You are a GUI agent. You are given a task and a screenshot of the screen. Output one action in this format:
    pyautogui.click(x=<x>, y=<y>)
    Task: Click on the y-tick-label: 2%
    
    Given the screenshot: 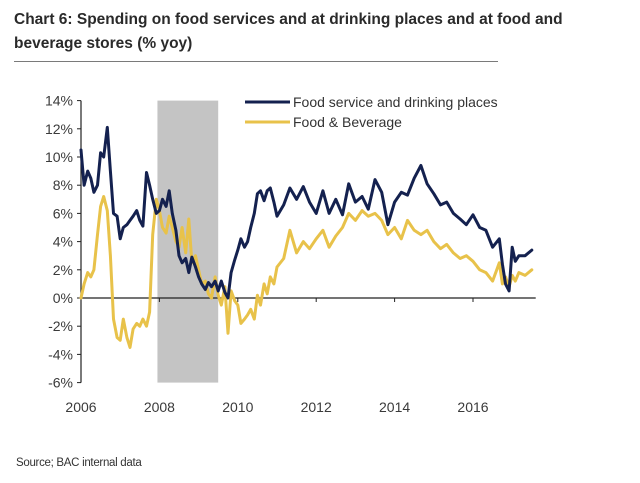 What is the action you would take?
    pyautogui.click(x=63, y=270)
    